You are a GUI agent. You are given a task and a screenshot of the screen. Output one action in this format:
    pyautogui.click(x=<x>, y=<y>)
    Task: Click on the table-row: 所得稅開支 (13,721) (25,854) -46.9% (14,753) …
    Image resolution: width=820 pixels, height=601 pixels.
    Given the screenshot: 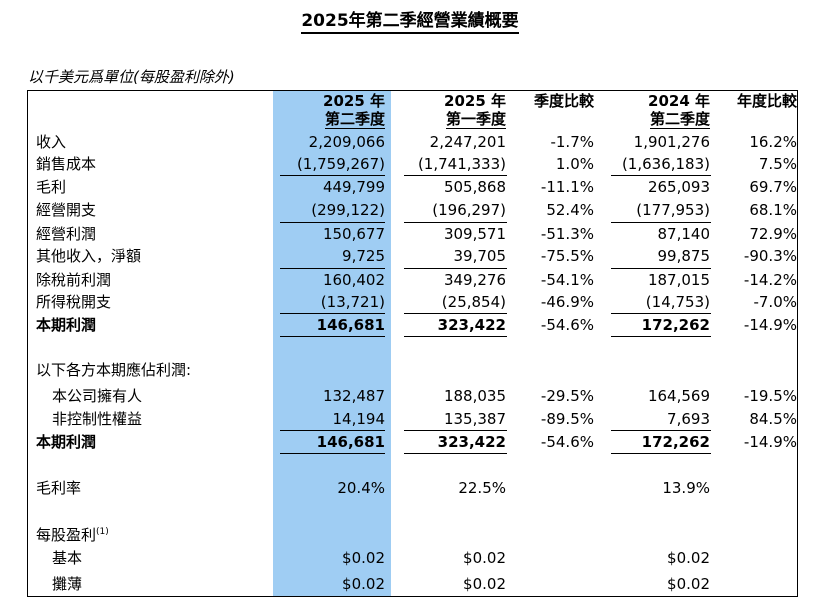 What is the action you would take?
    pyautogui.click(x=416, y=302)
    